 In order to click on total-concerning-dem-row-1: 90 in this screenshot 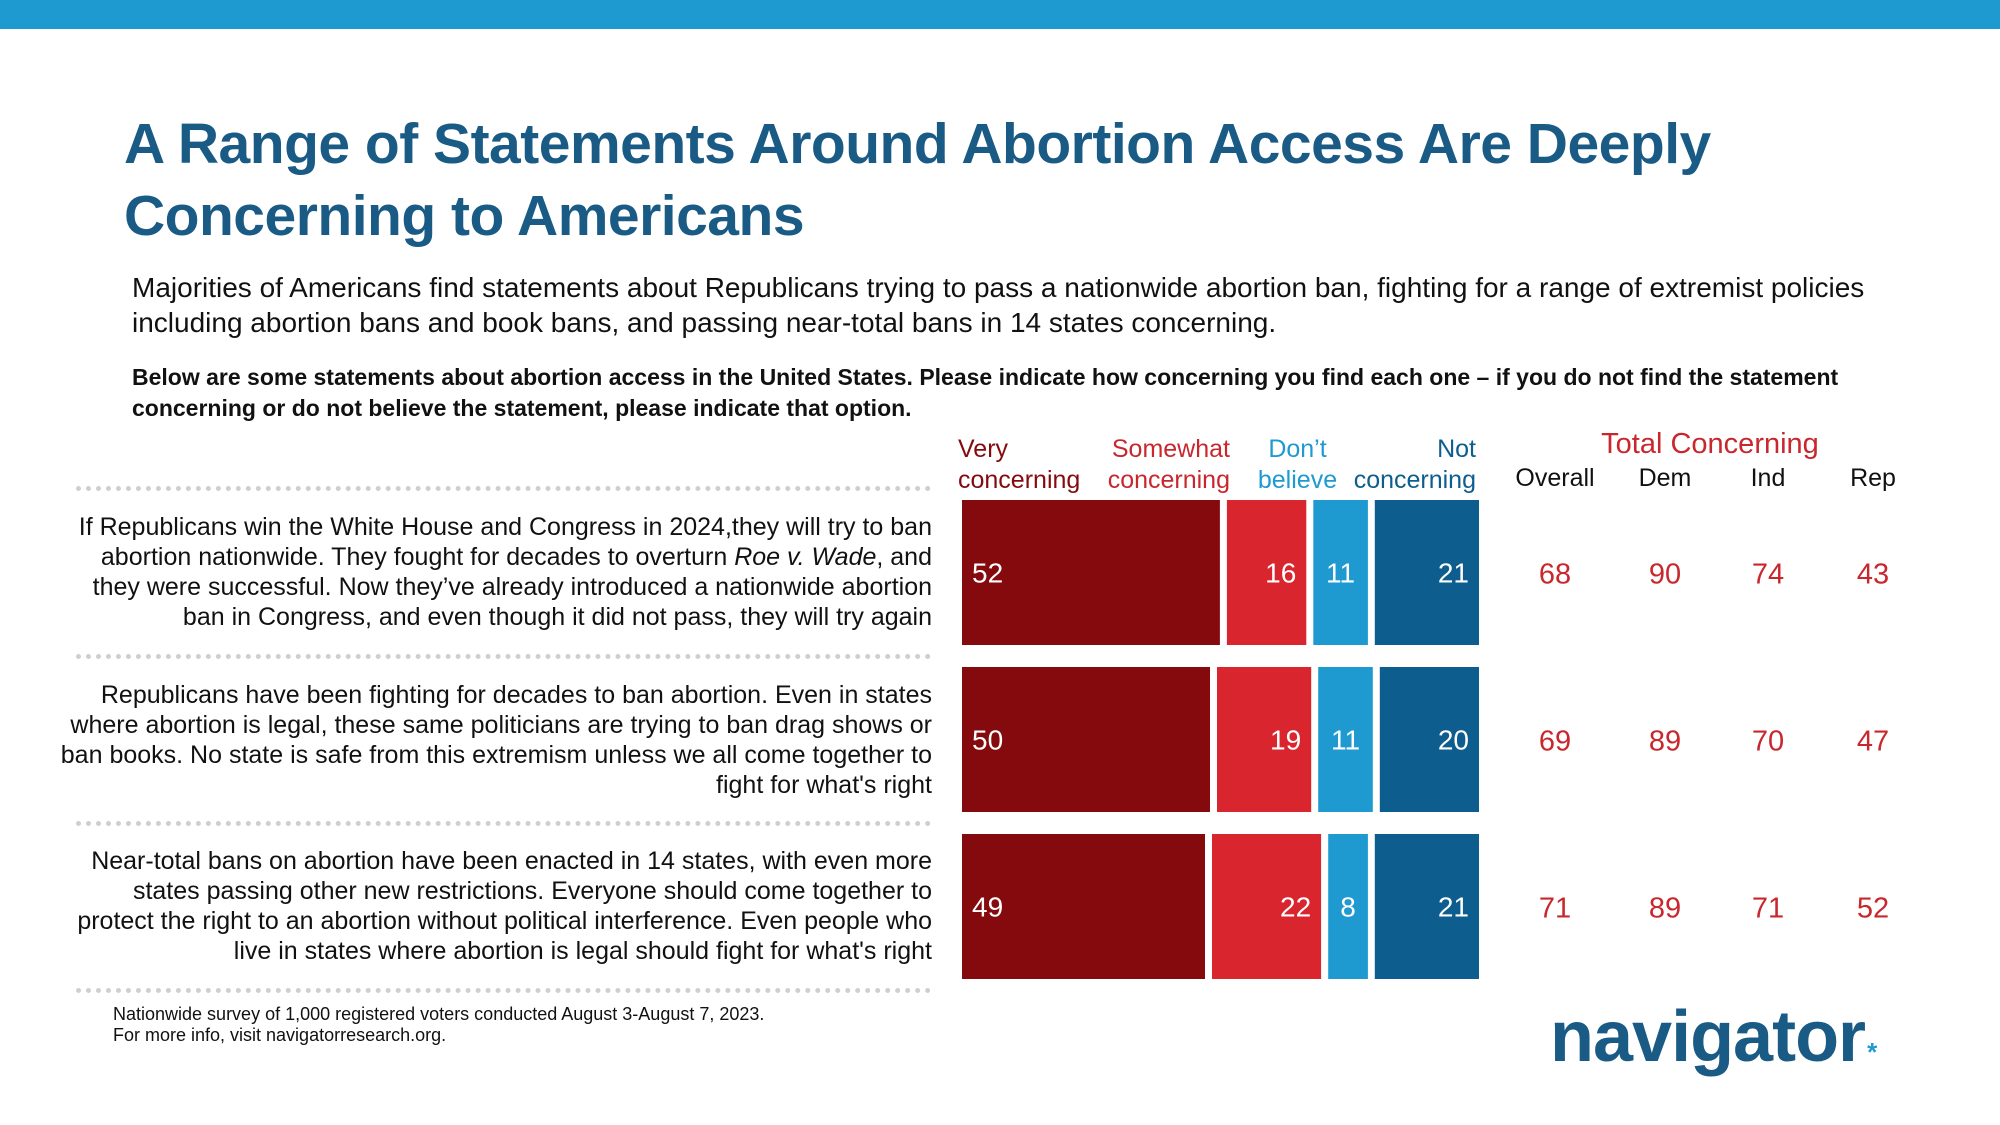, I will do `click(1665, 575)`.